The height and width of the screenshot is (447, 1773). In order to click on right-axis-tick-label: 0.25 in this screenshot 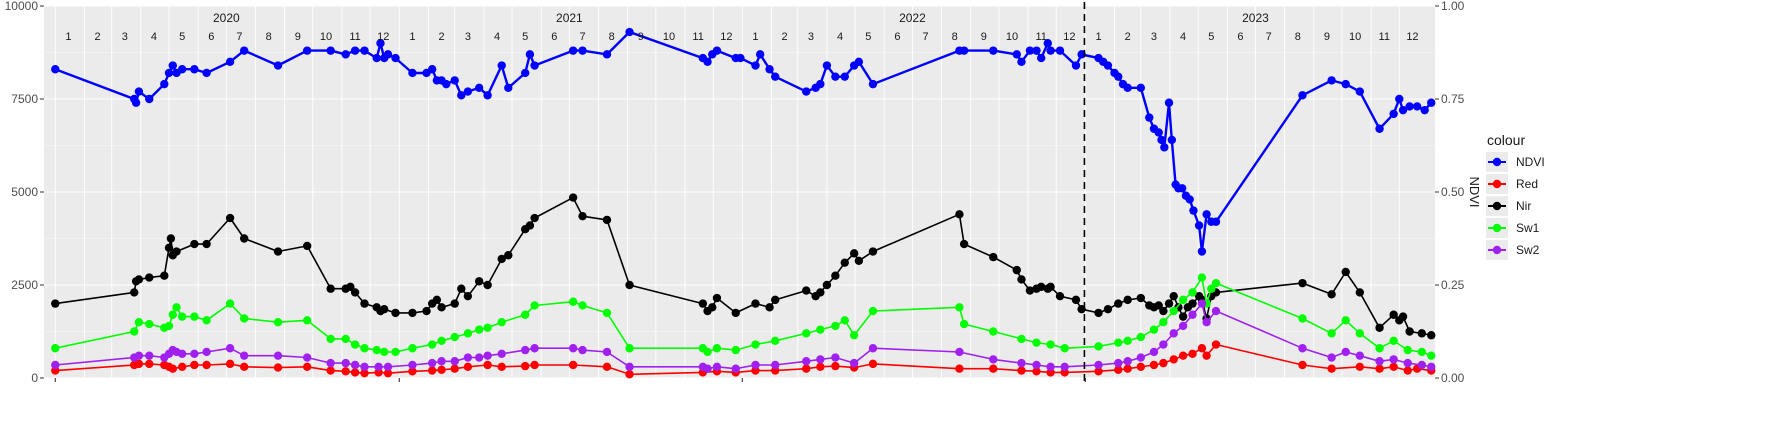, I will do `click(1453, 285)`.